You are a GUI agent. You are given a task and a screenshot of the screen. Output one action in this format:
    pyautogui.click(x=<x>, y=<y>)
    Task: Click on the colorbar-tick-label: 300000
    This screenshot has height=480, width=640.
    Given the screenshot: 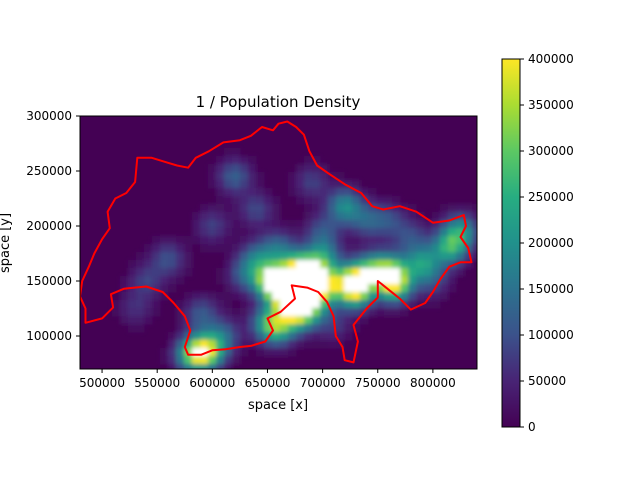 What is the action you would take?
    pyautogui.click(x=551, y=151)
    